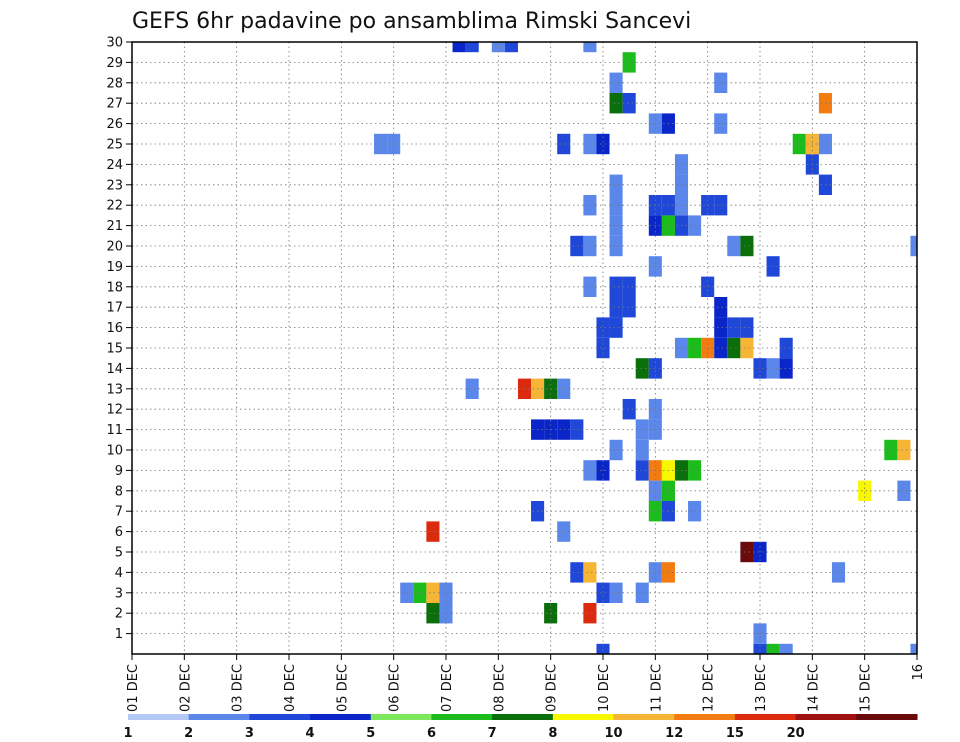 The width and height of the screenshot is (960, 742). I want to click on legend-label: 2, so click(188, 733).